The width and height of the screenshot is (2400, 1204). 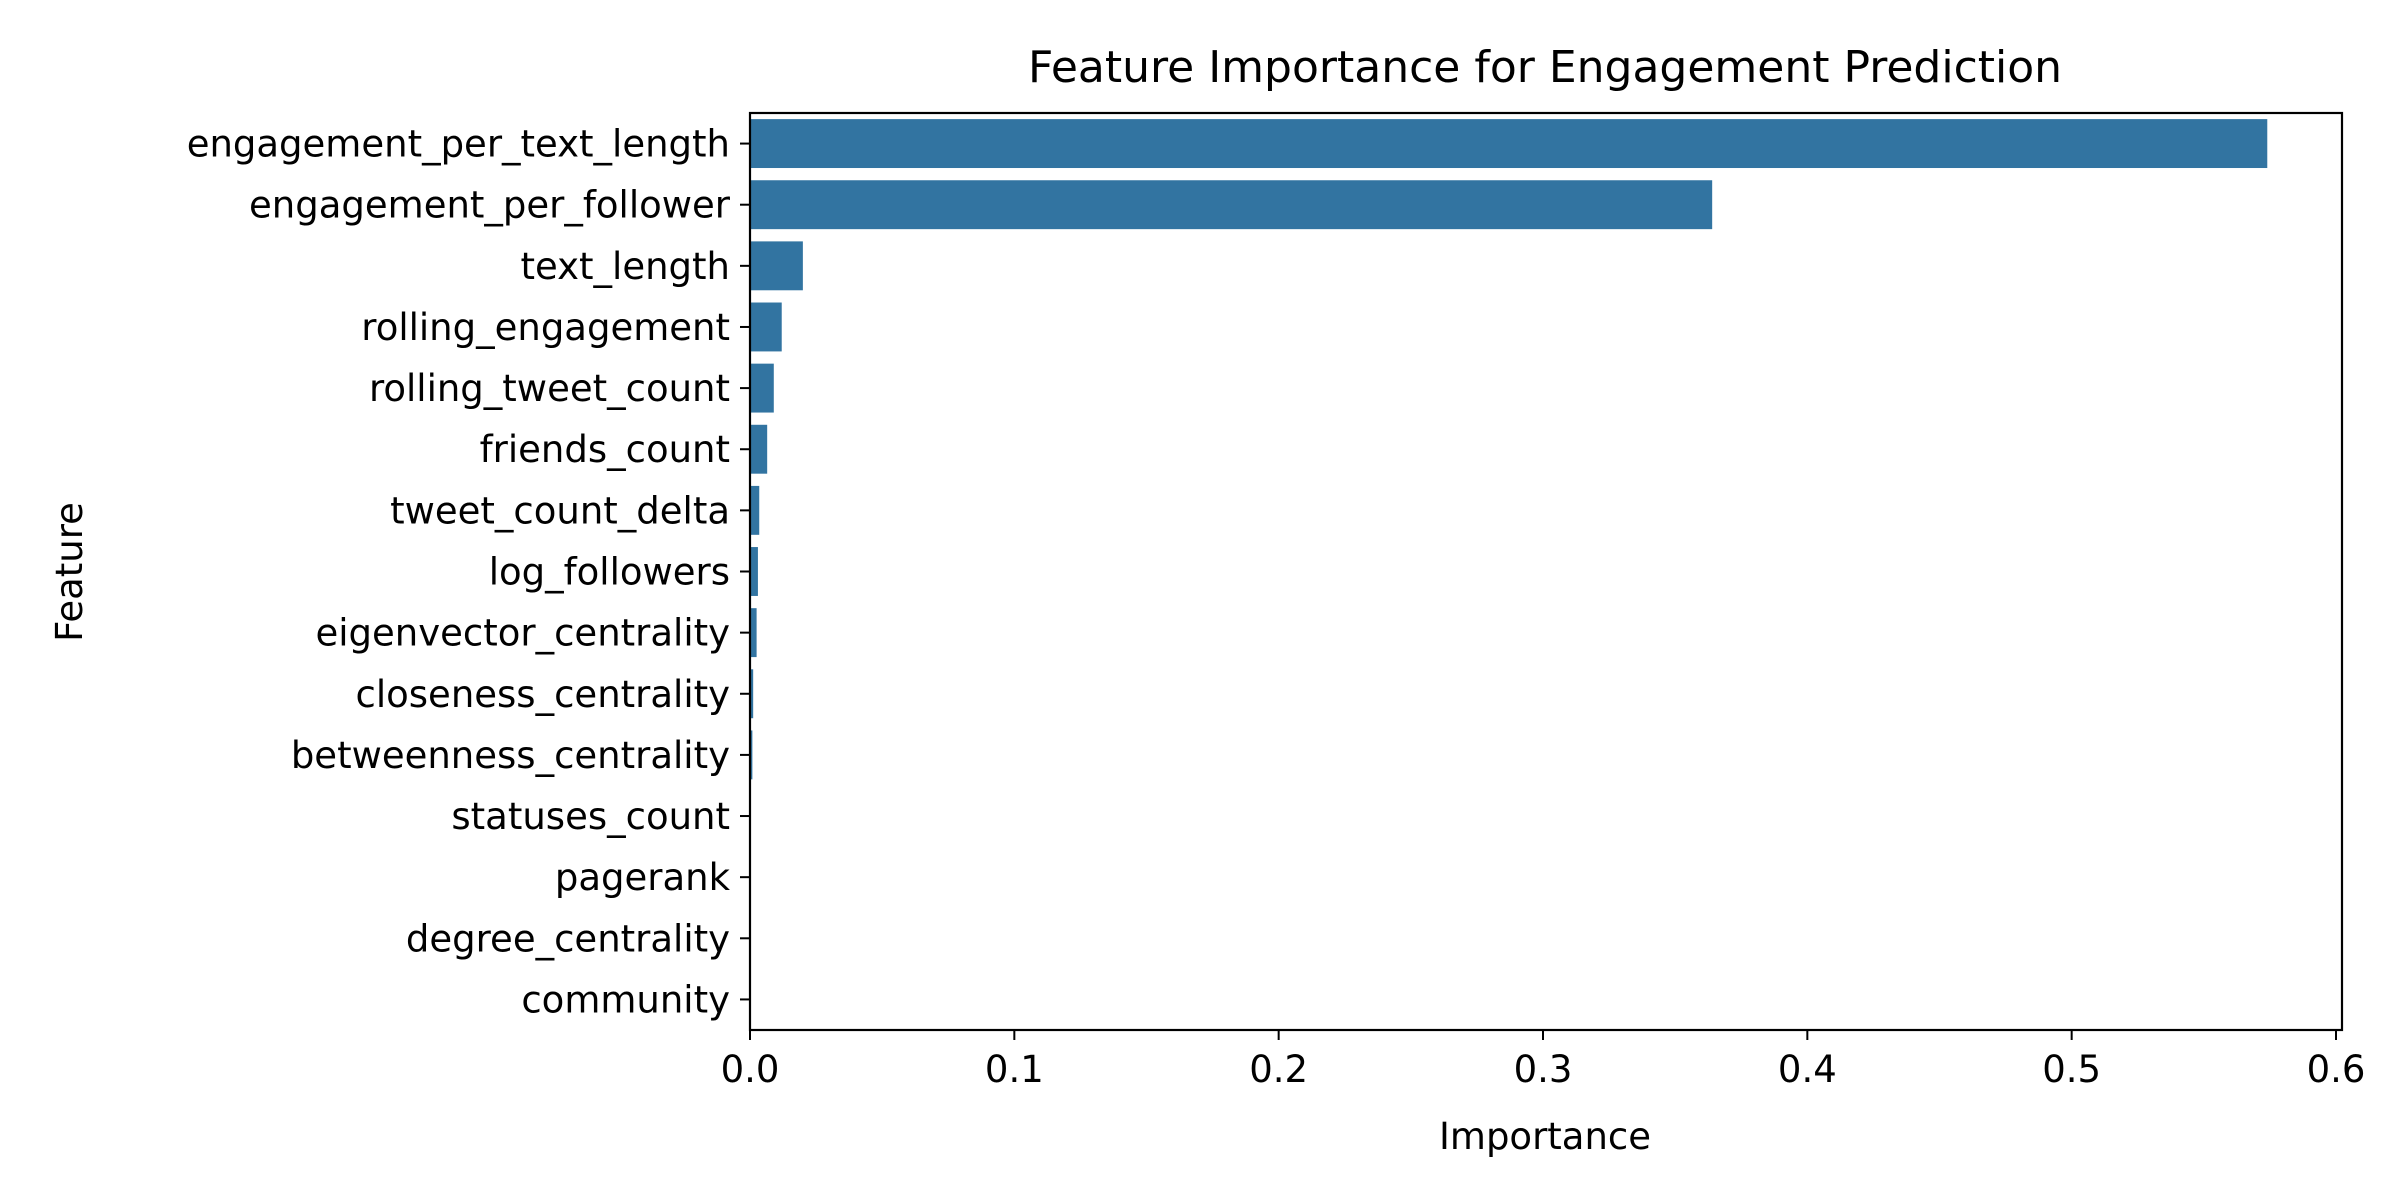 I want to click on y-tick-label: engagement_per_text_length, so click(x=458, y=144).